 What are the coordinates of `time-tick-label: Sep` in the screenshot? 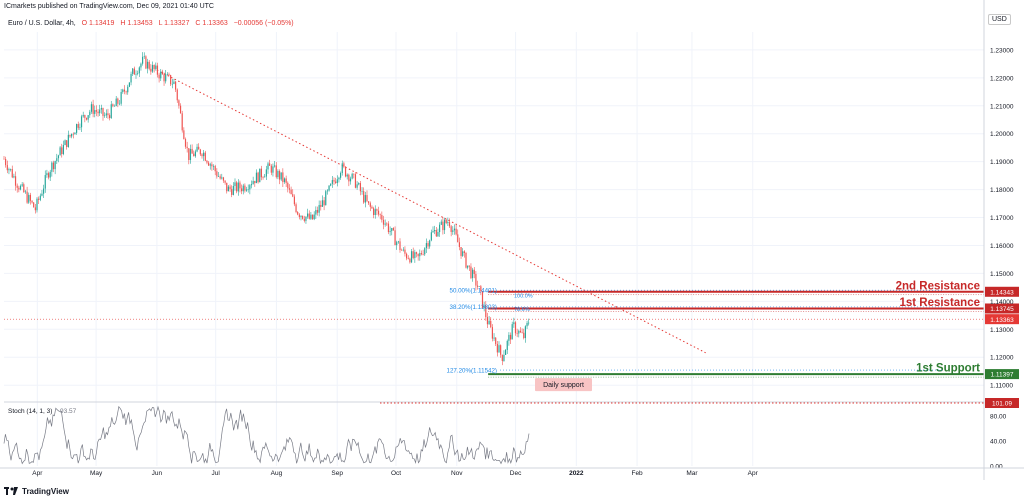 It's located at (337, 473).